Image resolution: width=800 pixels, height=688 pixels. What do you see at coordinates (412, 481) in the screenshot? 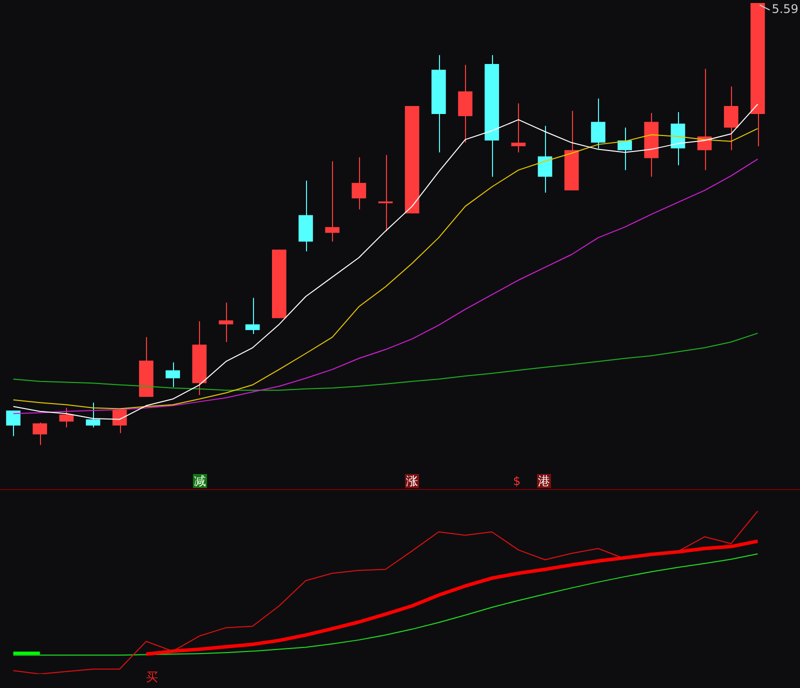
I see `text: 涨` at bounding box center [412, 481].